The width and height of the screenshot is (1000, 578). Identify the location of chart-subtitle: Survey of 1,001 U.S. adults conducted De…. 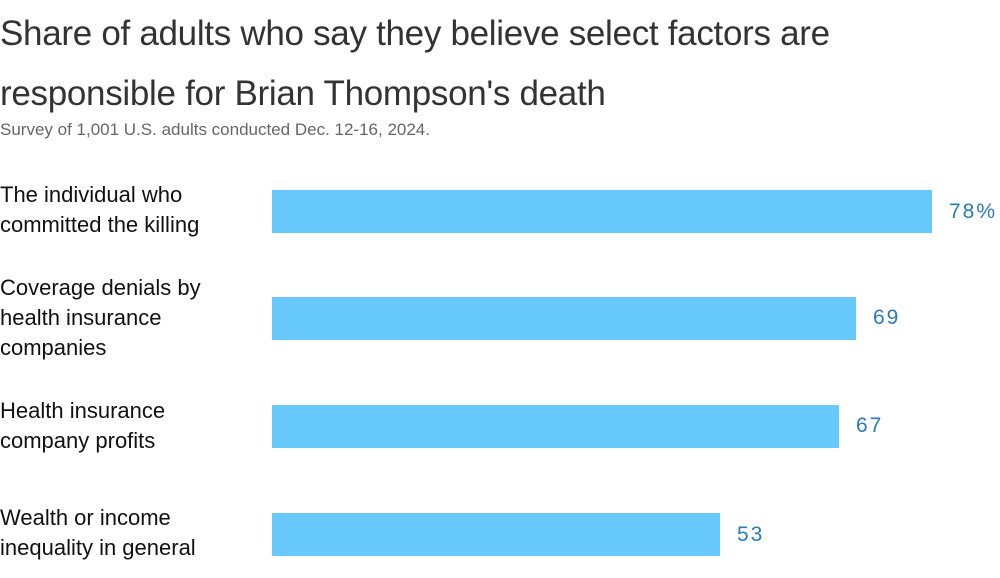
(215, 129).